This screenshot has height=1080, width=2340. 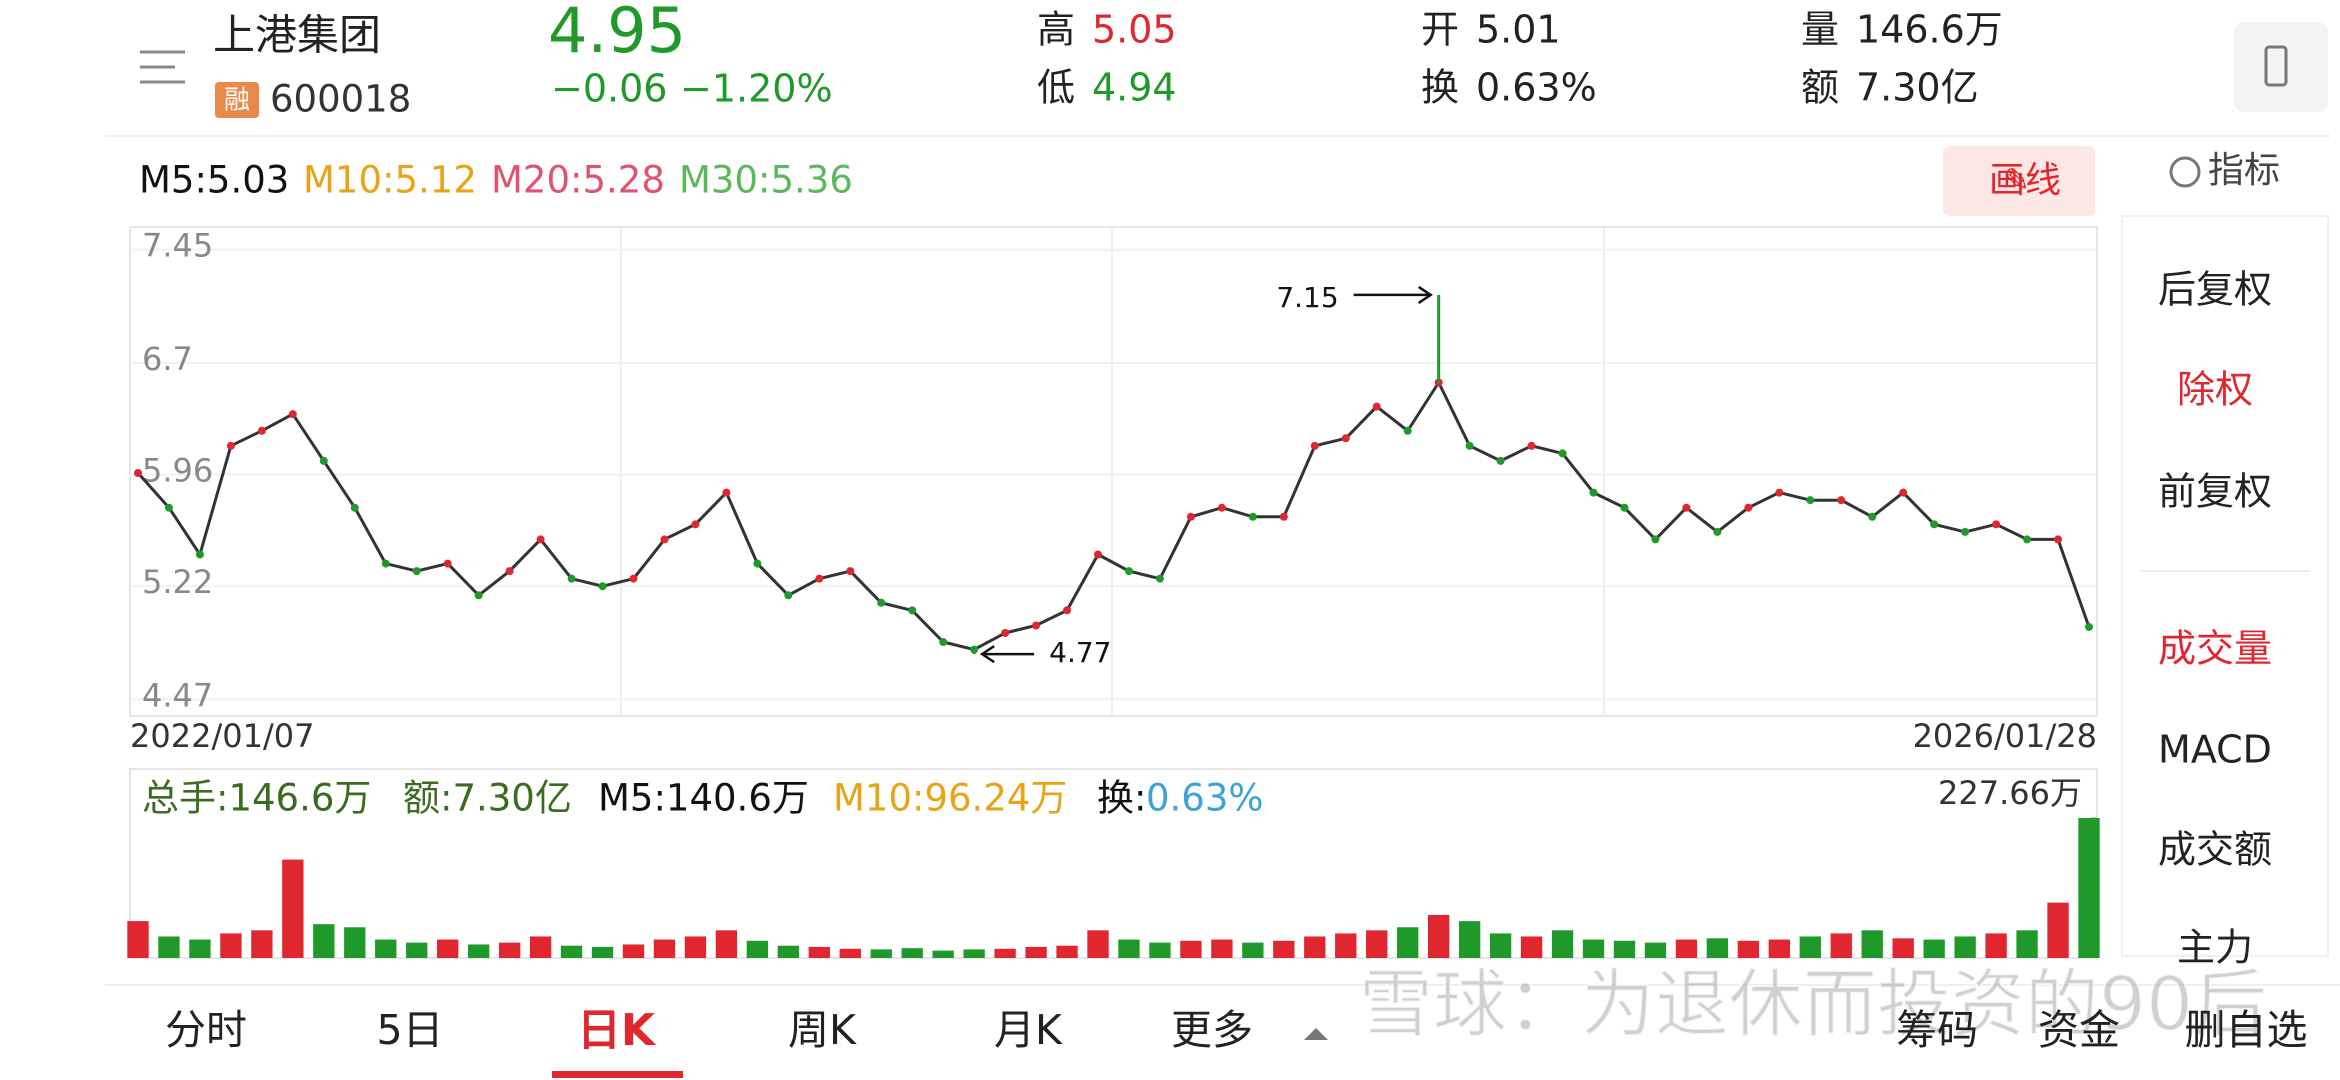 What do you see at coordinates (340, 99) in the screenshot?
I see `stock-code: 600018` at bounding box center [340, 99].